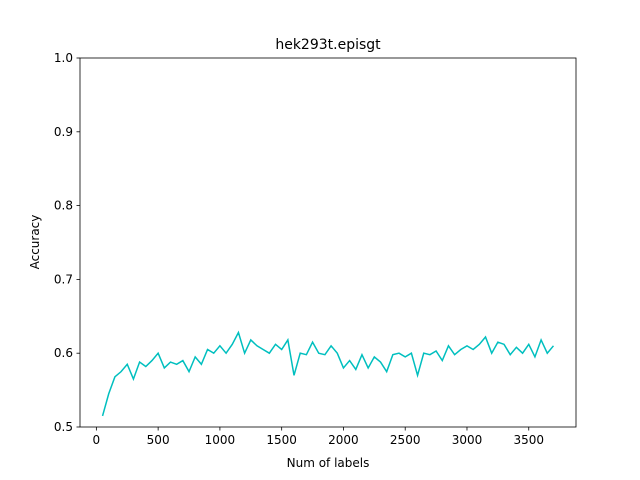 This screenshot has width=640, height=480. I want to click on x-tick-label: 0, so click(97, 440).